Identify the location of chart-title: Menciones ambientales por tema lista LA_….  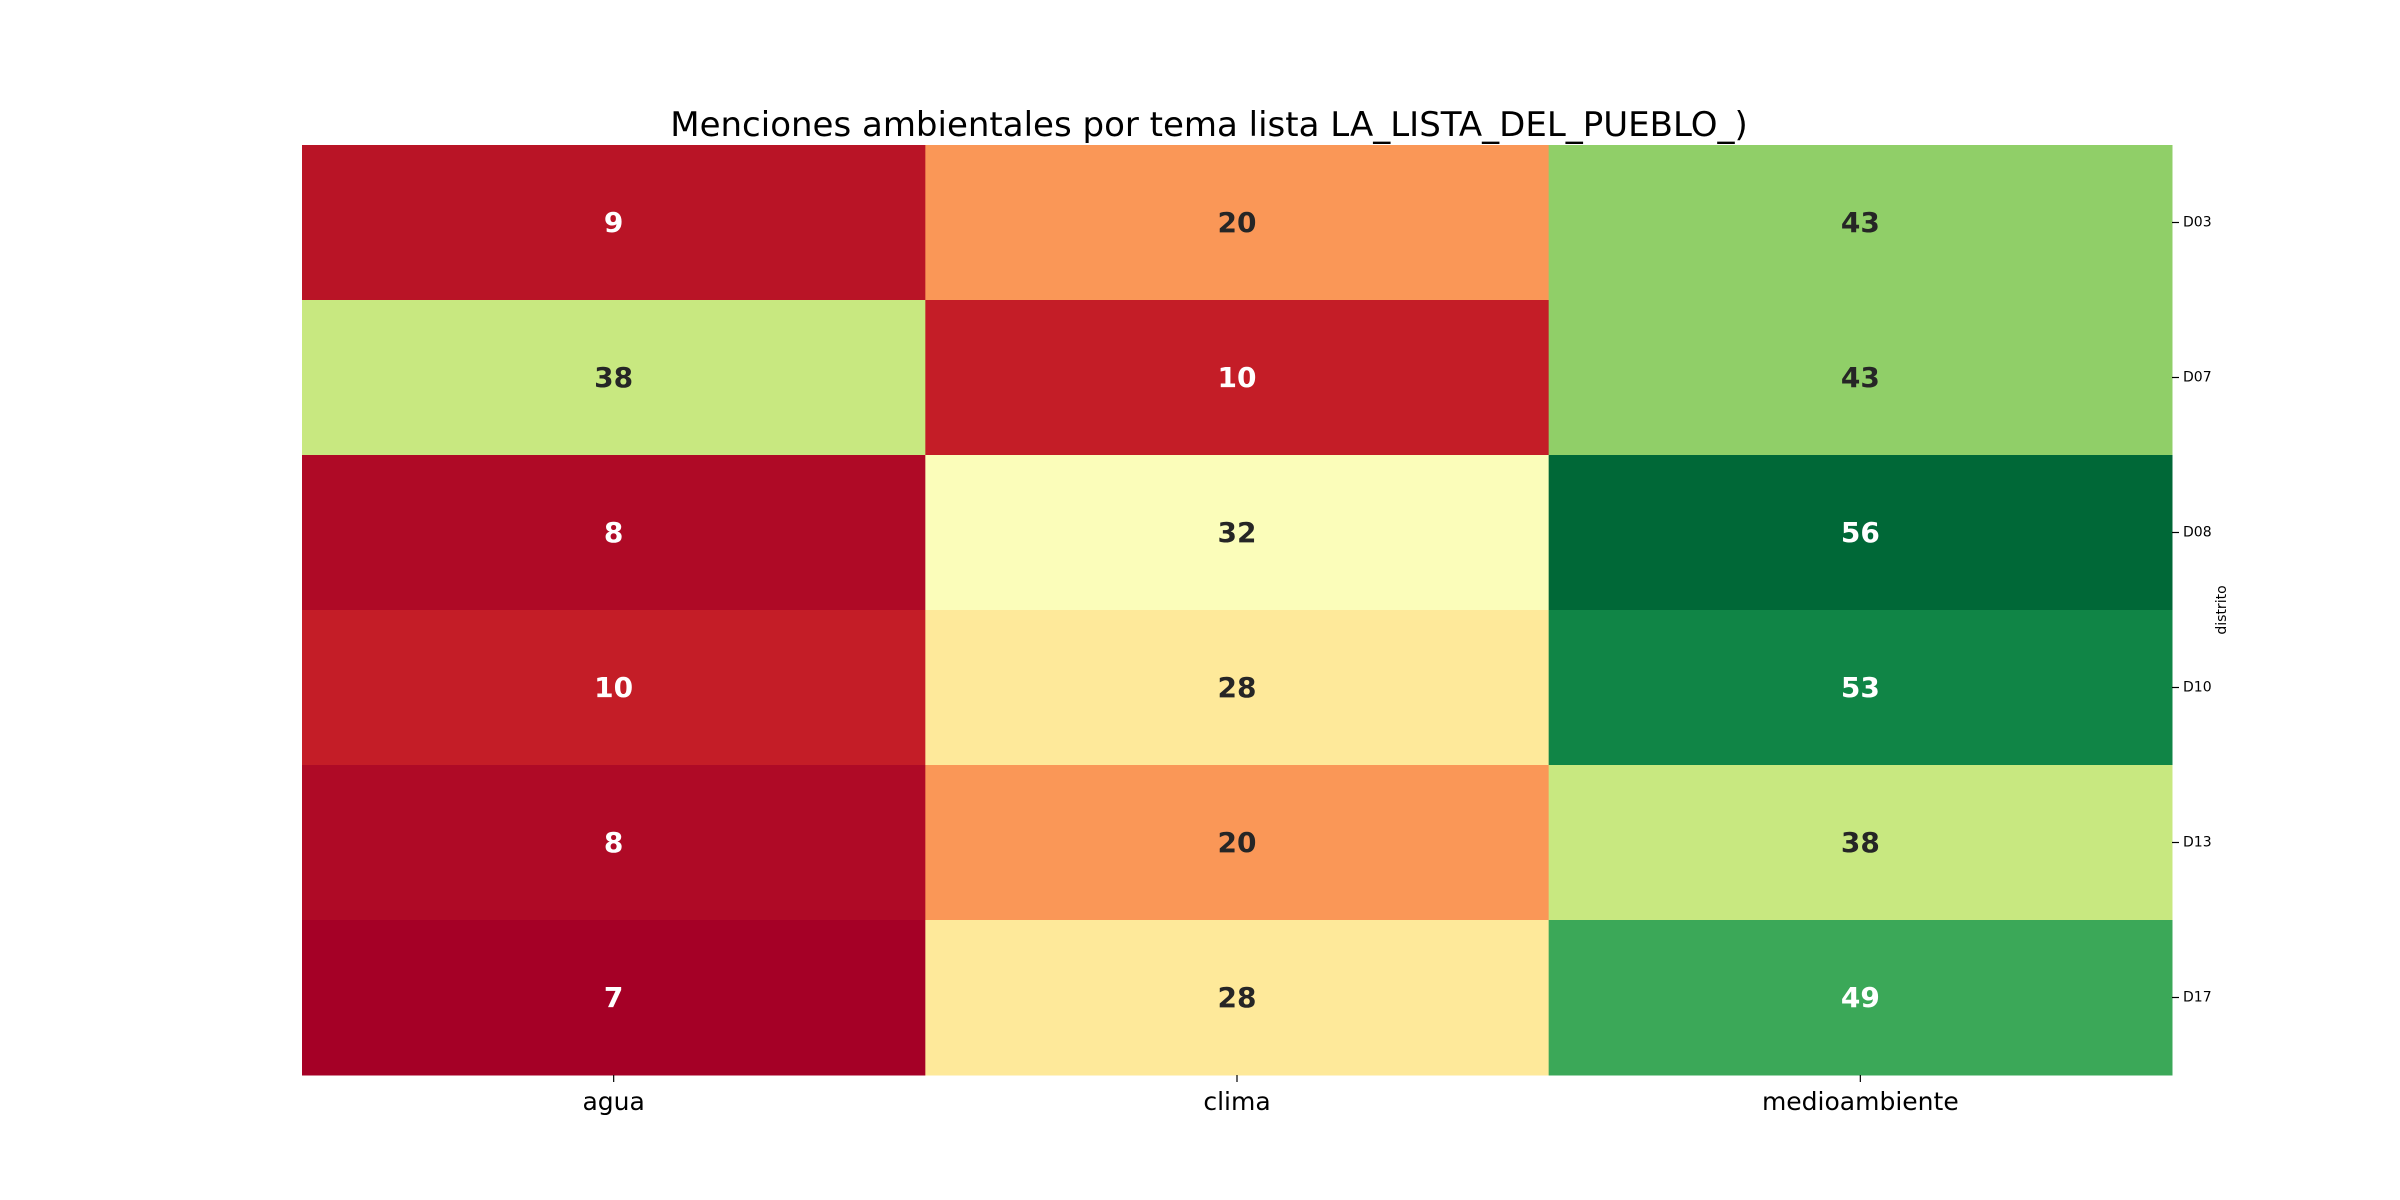
(1208, 125).